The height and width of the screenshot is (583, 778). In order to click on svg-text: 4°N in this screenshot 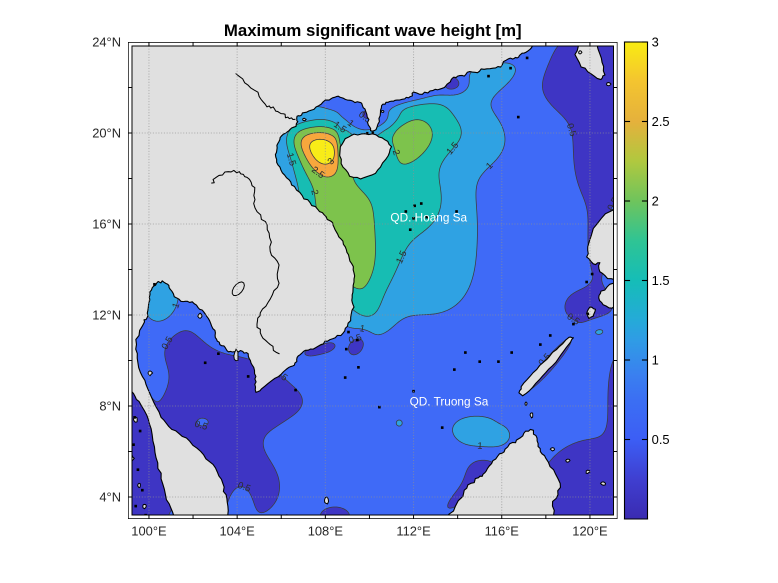, I will do `click(110, 497)`.